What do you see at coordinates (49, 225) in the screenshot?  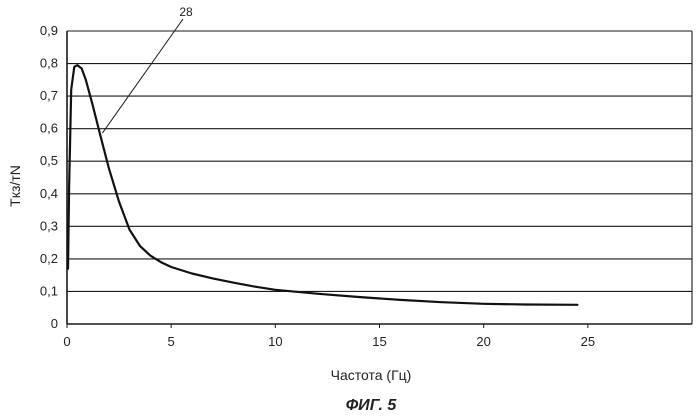 I see `y-tick-label-3: 0,3` at bounding box center [49, 225].